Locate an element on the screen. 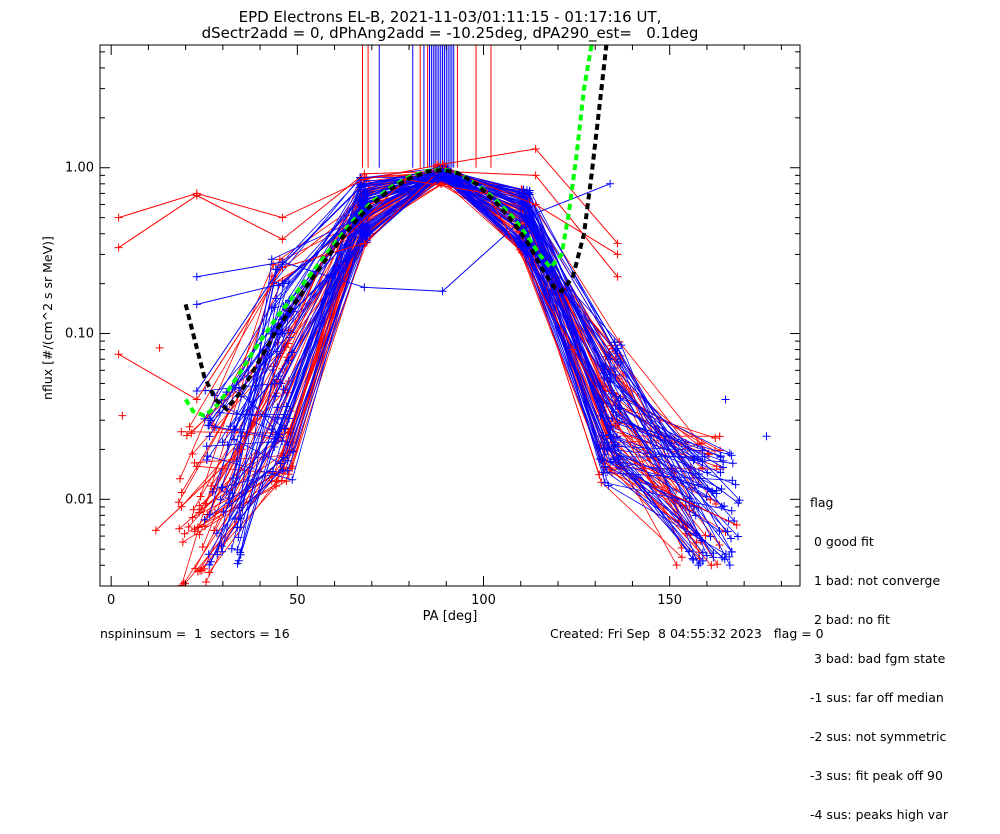  footer-left: nspininsum = 1 sectors = 16 is located at coordinates (195, 633).